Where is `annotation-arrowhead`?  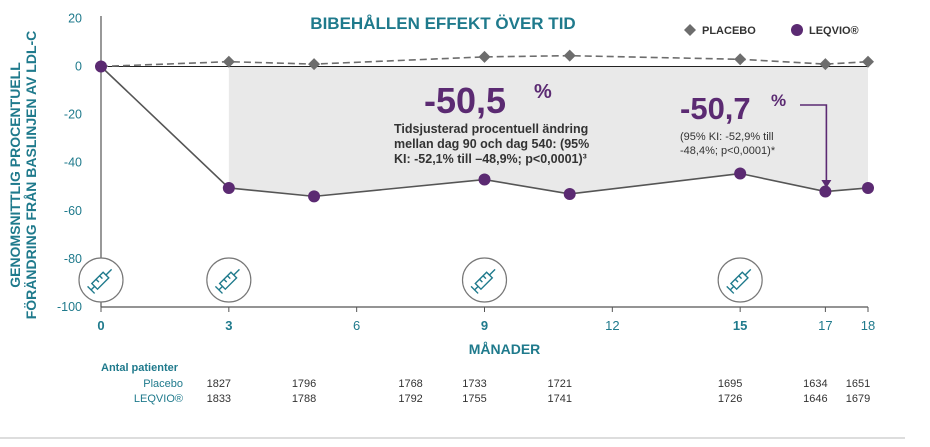
annotation-arrowhead is located at coordinates (826, 184).